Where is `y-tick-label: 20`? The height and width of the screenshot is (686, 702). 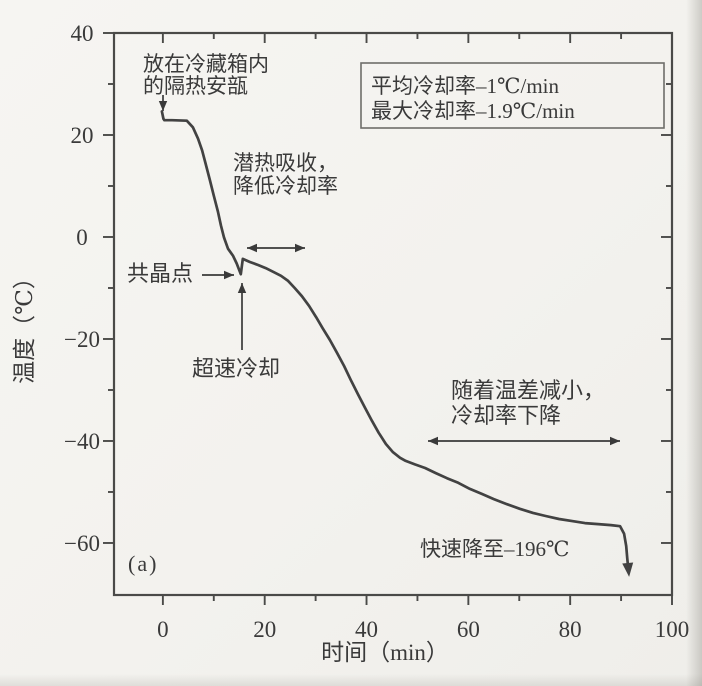
y-tick-label: 20 is located at coordinates (82, 135).